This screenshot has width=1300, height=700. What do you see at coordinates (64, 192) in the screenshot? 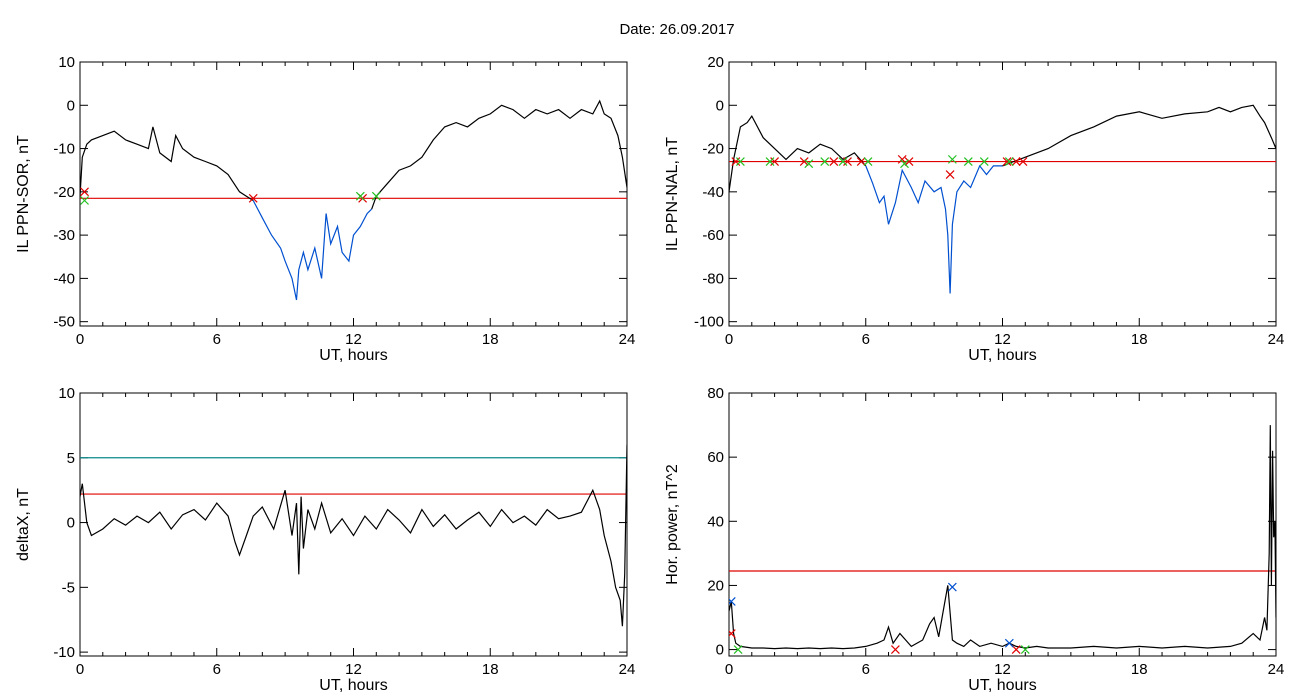
I see `y-tick-label: -20` at bounding box center [64, 192].